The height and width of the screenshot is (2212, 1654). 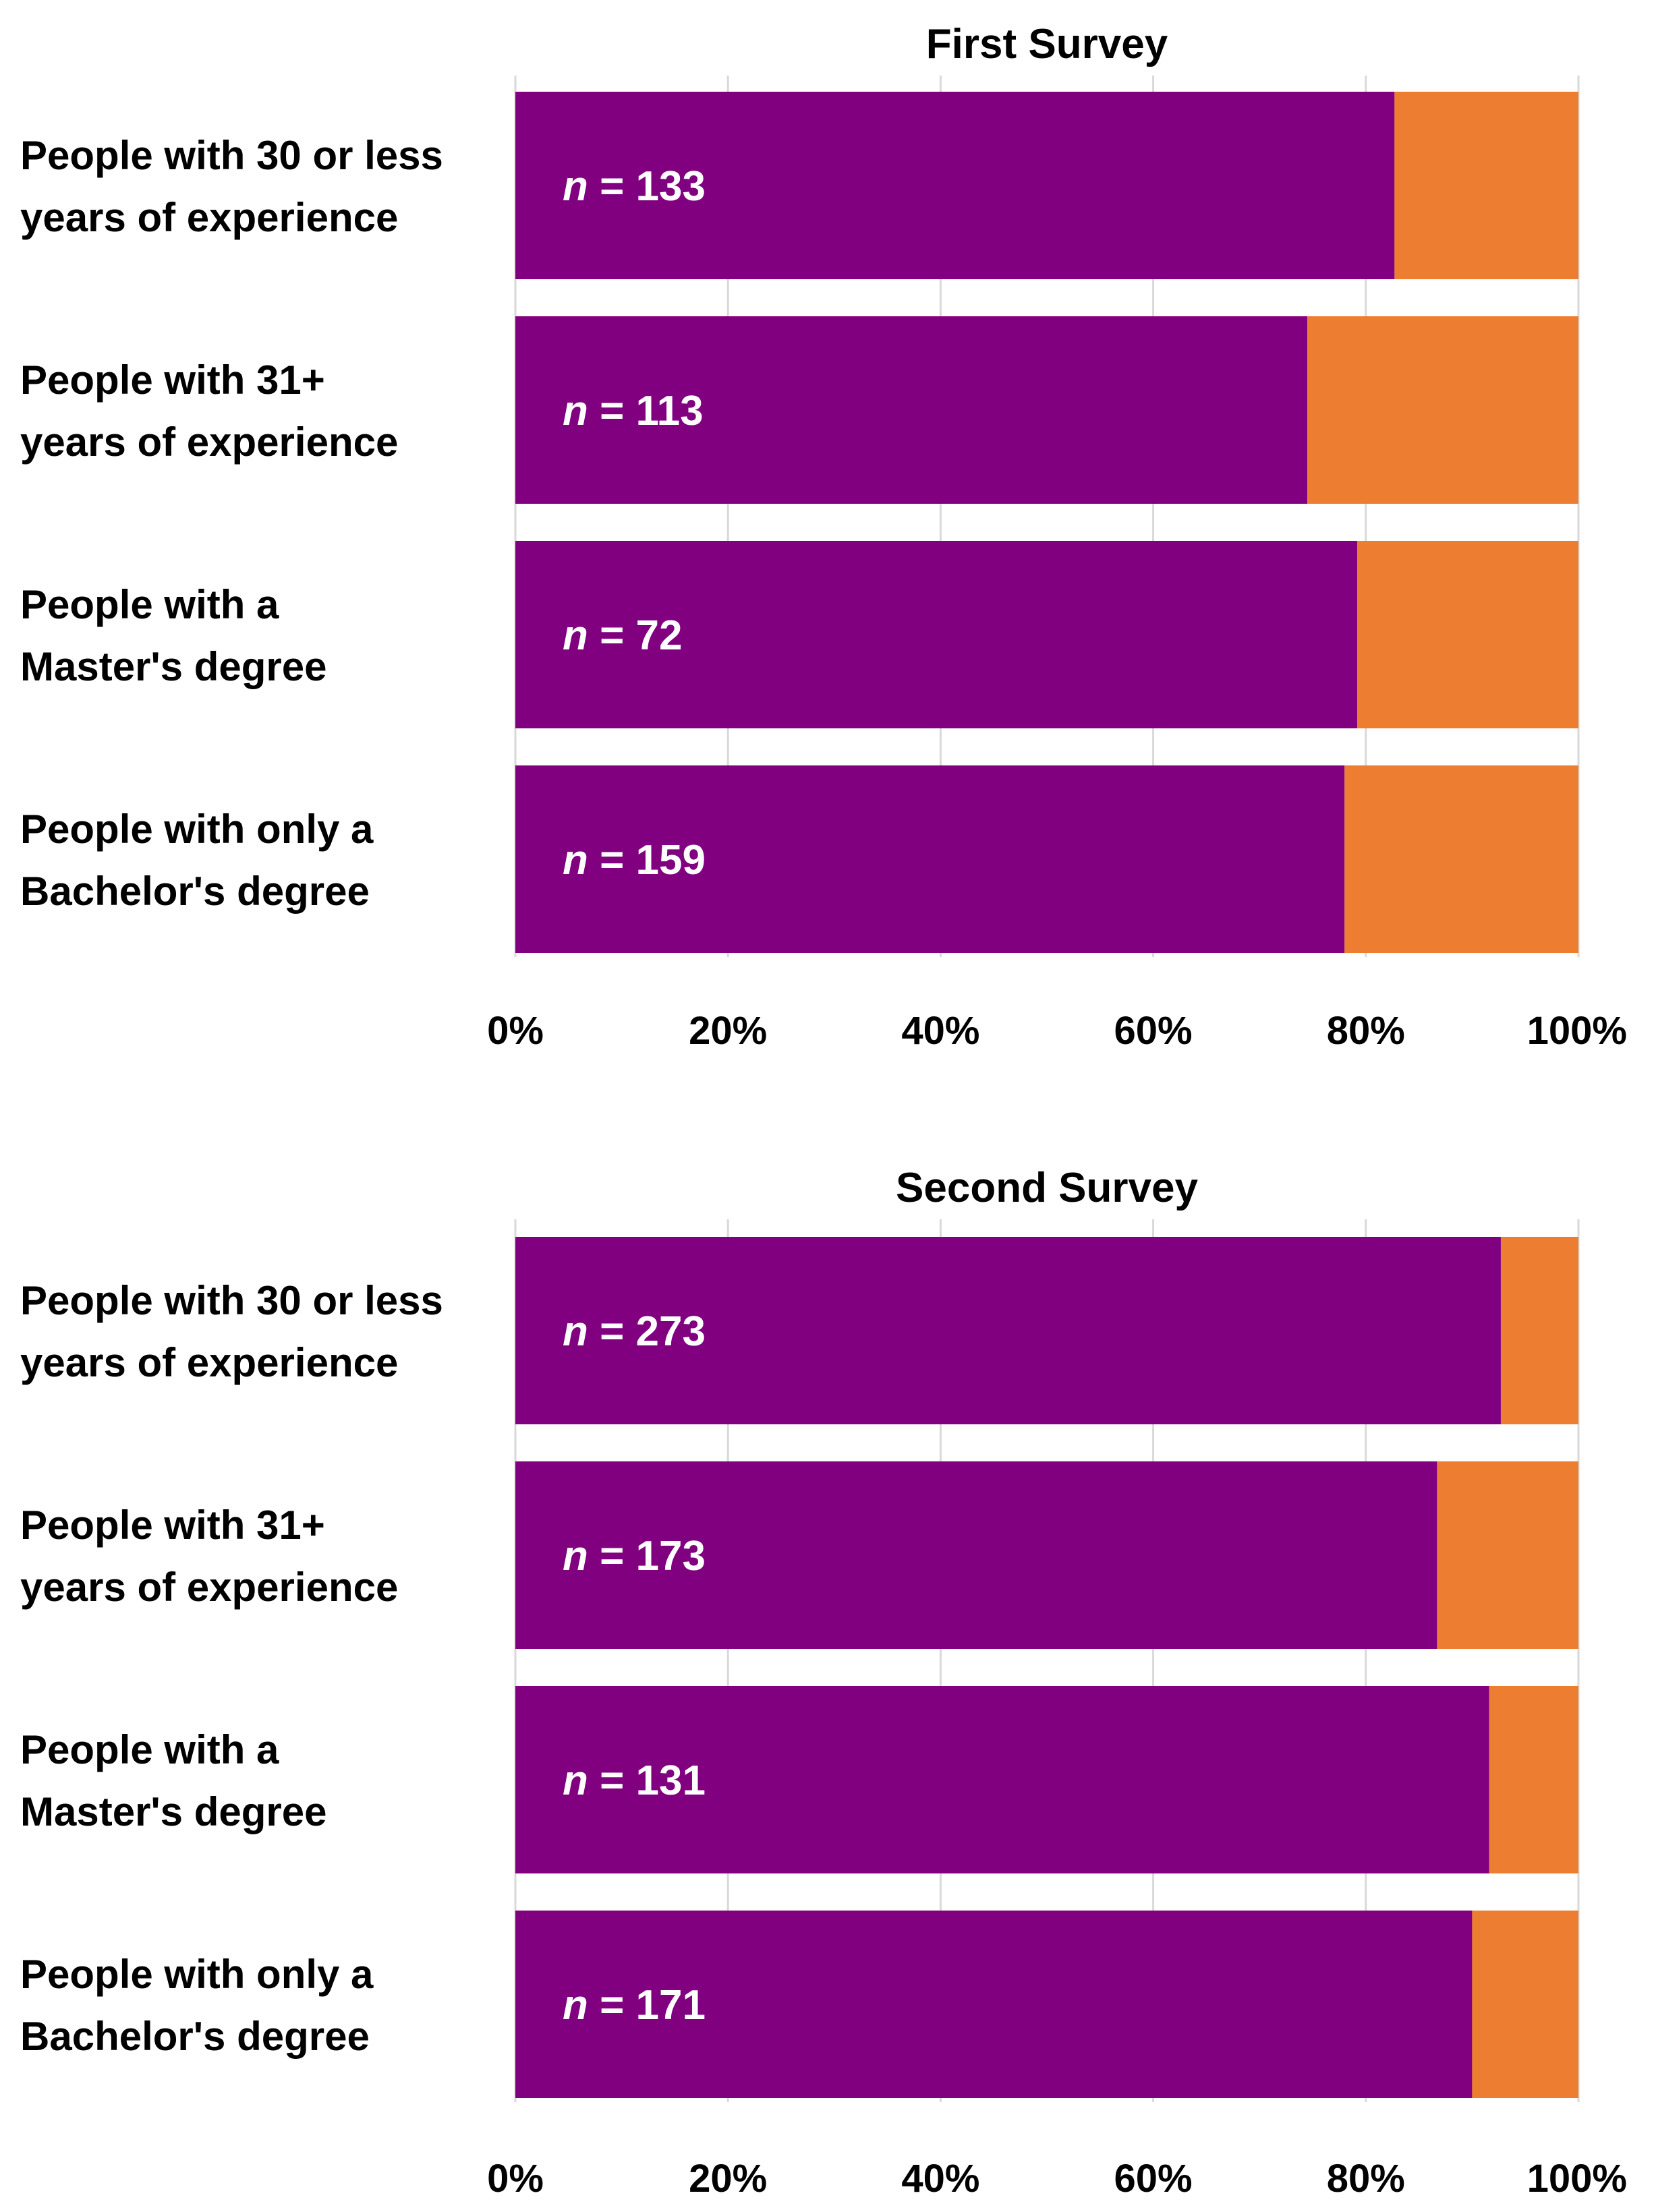 What do you see at coordinates (634, 1556) in the screenshot?
I see `sample-size-label: n = 173` at bounding box center [634, 1556].